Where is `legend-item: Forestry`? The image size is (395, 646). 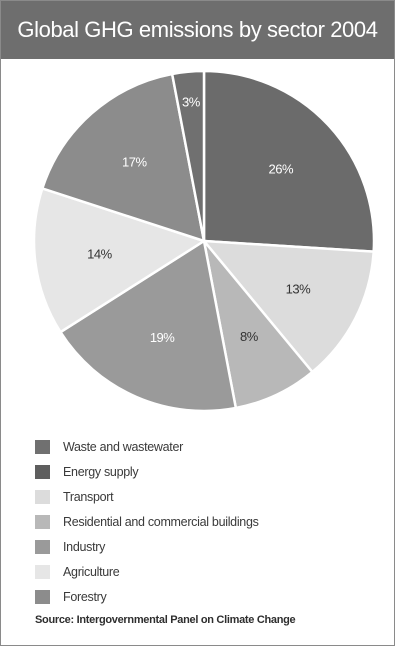 legend-item: Forestry is located at coordinates (147, 596).